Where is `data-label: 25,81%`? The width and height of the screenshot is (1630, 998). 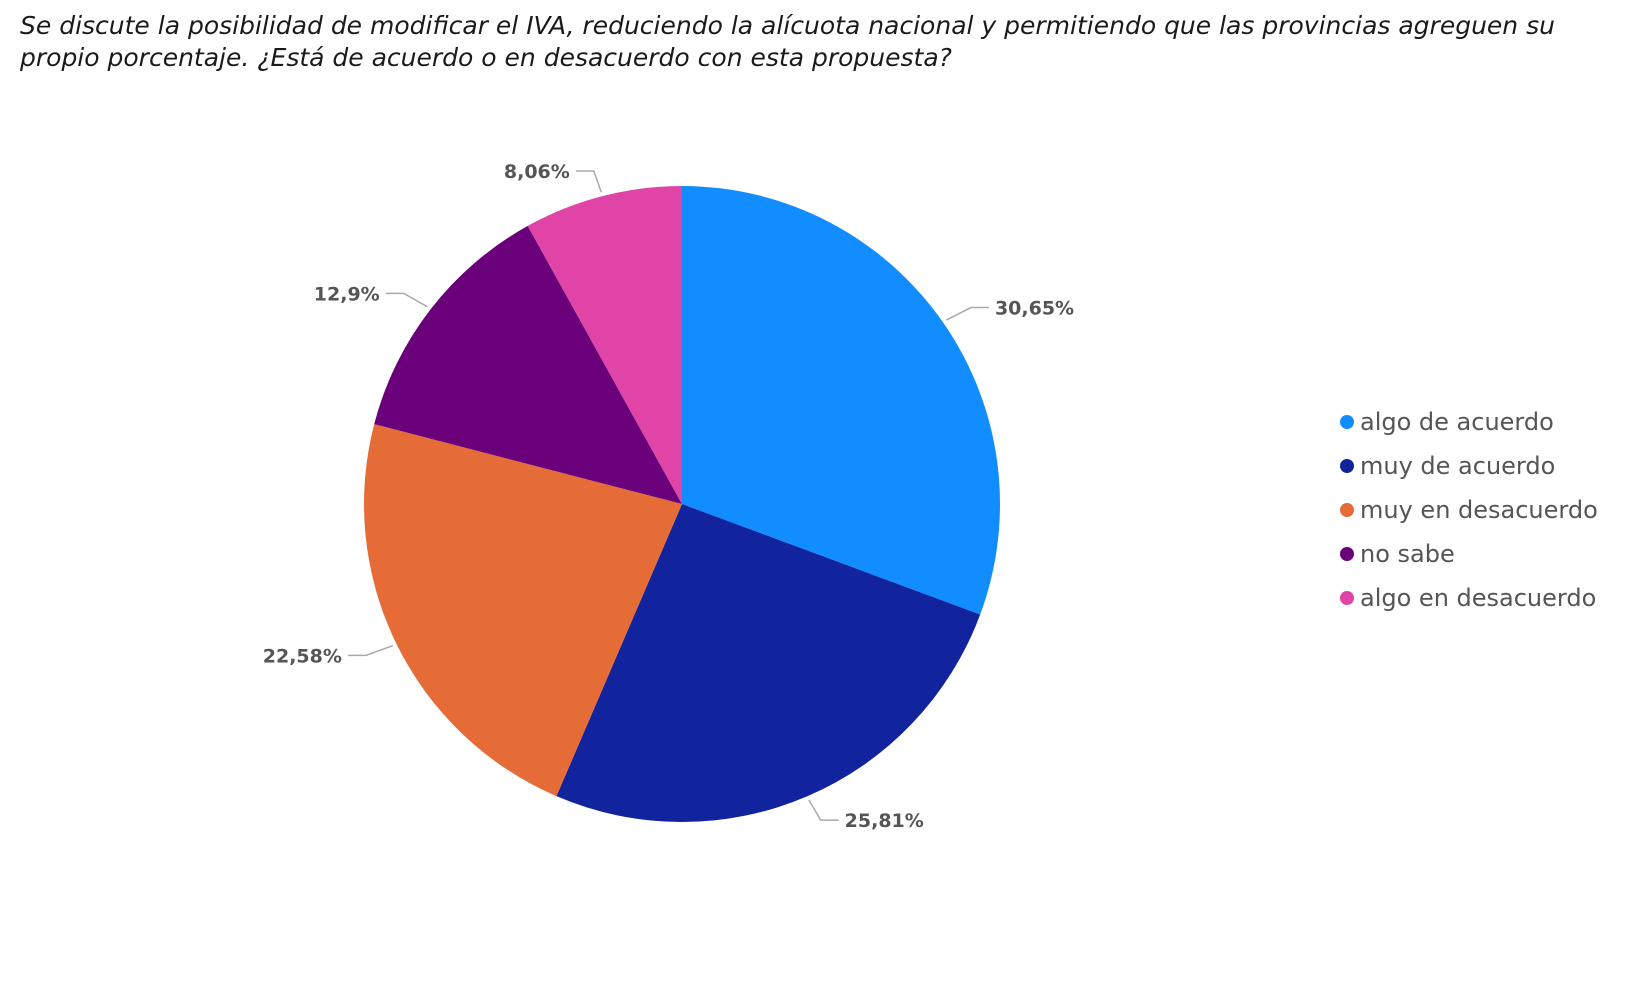 data-label: 25,81% is located at coordinates (884, 821).